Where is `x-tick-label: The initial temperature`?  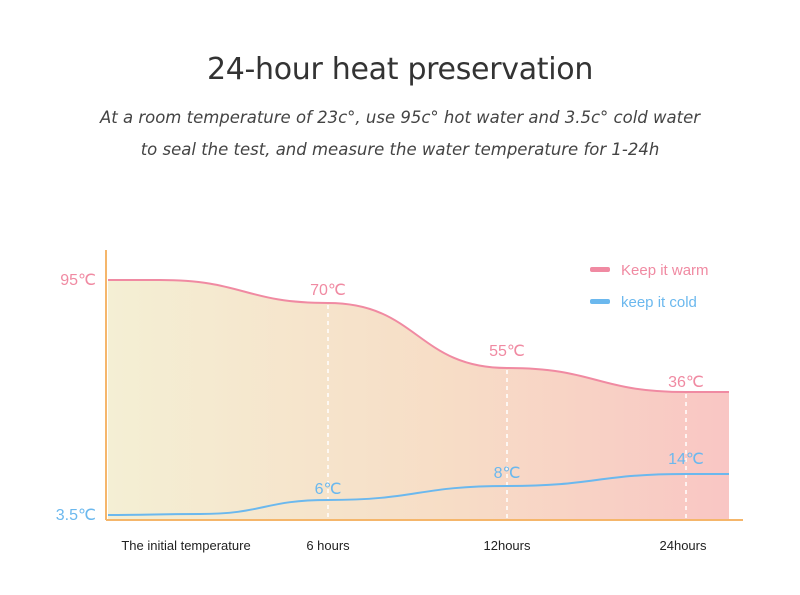 x-tick-label: The initial temperature is located at coordinates (185, 545).